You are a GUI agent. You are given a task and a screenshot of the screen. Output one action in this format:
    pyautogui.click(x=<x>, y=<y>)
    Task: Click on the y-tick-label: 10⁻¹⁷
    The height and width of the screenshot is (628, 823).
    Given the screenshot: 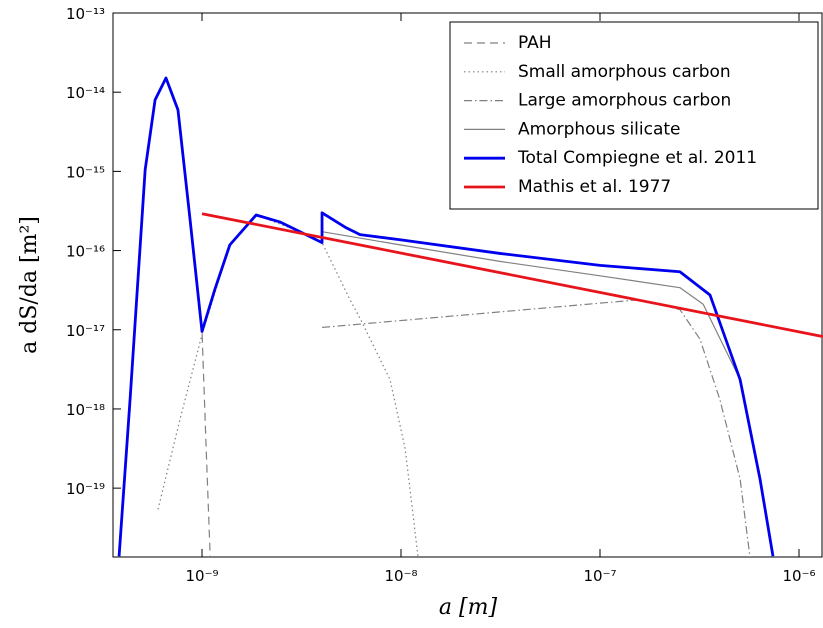 What is the action you would take?
    pyautogui.click(x=85, y=331)
    